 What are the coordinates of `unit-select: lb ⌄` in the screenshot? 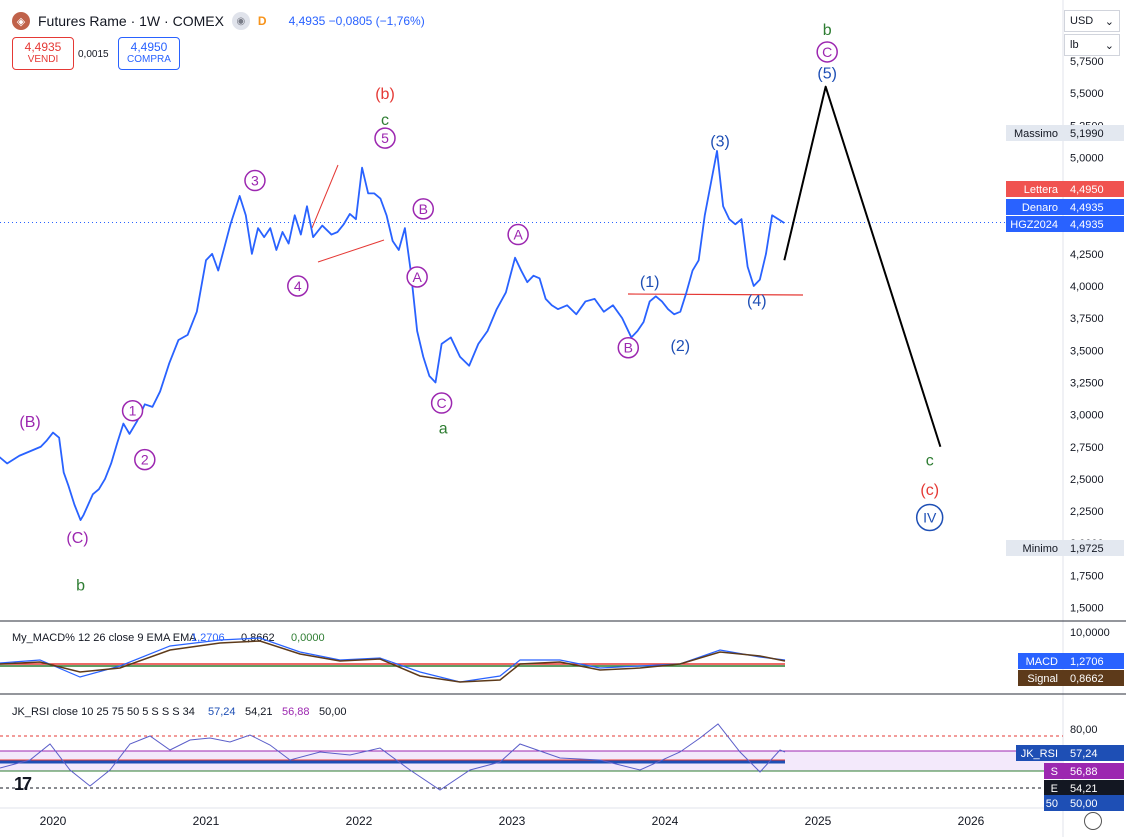 It's located at (1092, 45).